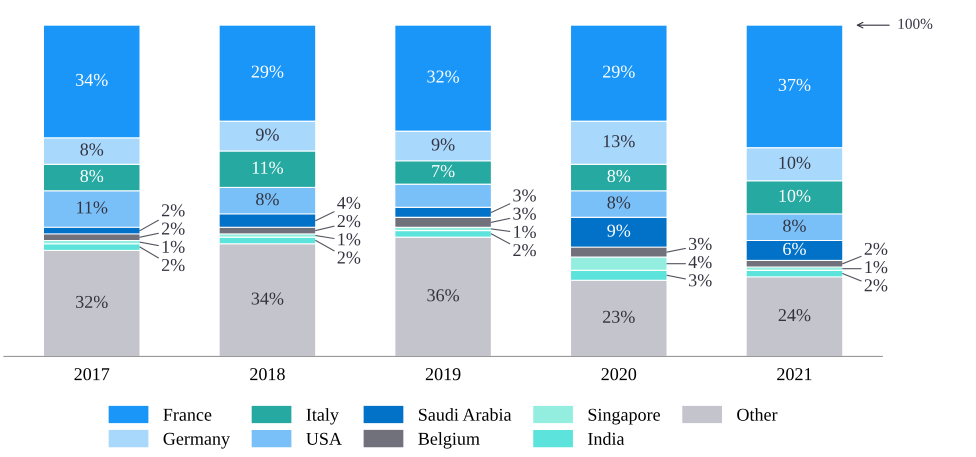 The height and width of the screenshot is (457, 976). What do you see at coordinates (619, 316) in the screenshot?
I see `data-label: 23%` at bounding box center [619, 316].